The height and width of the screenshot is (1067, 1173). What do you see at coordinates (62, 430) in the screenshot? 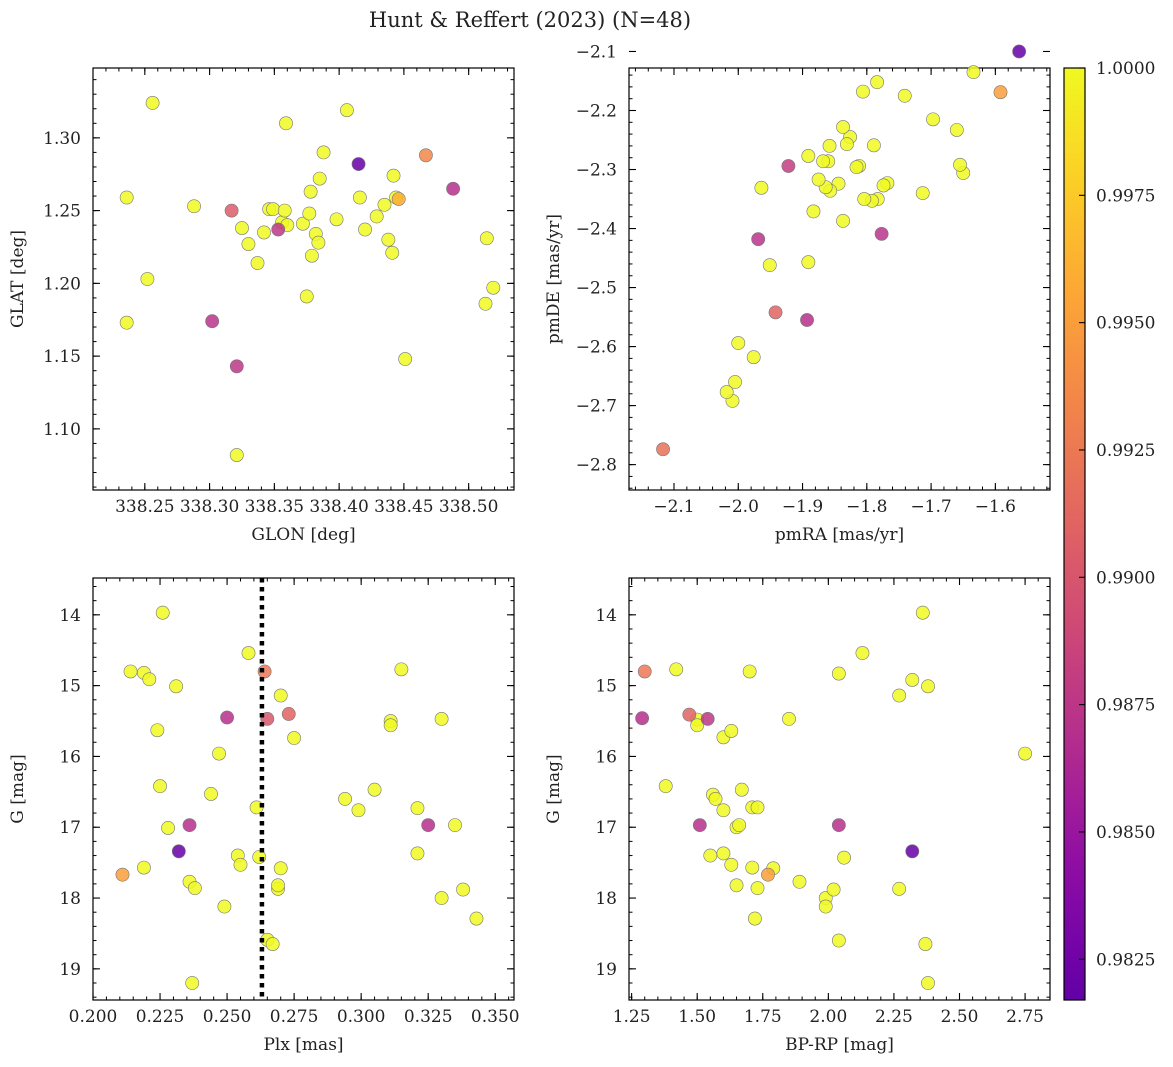
I see `y-tick-label: 1.10` at bounding box center [62, 430].